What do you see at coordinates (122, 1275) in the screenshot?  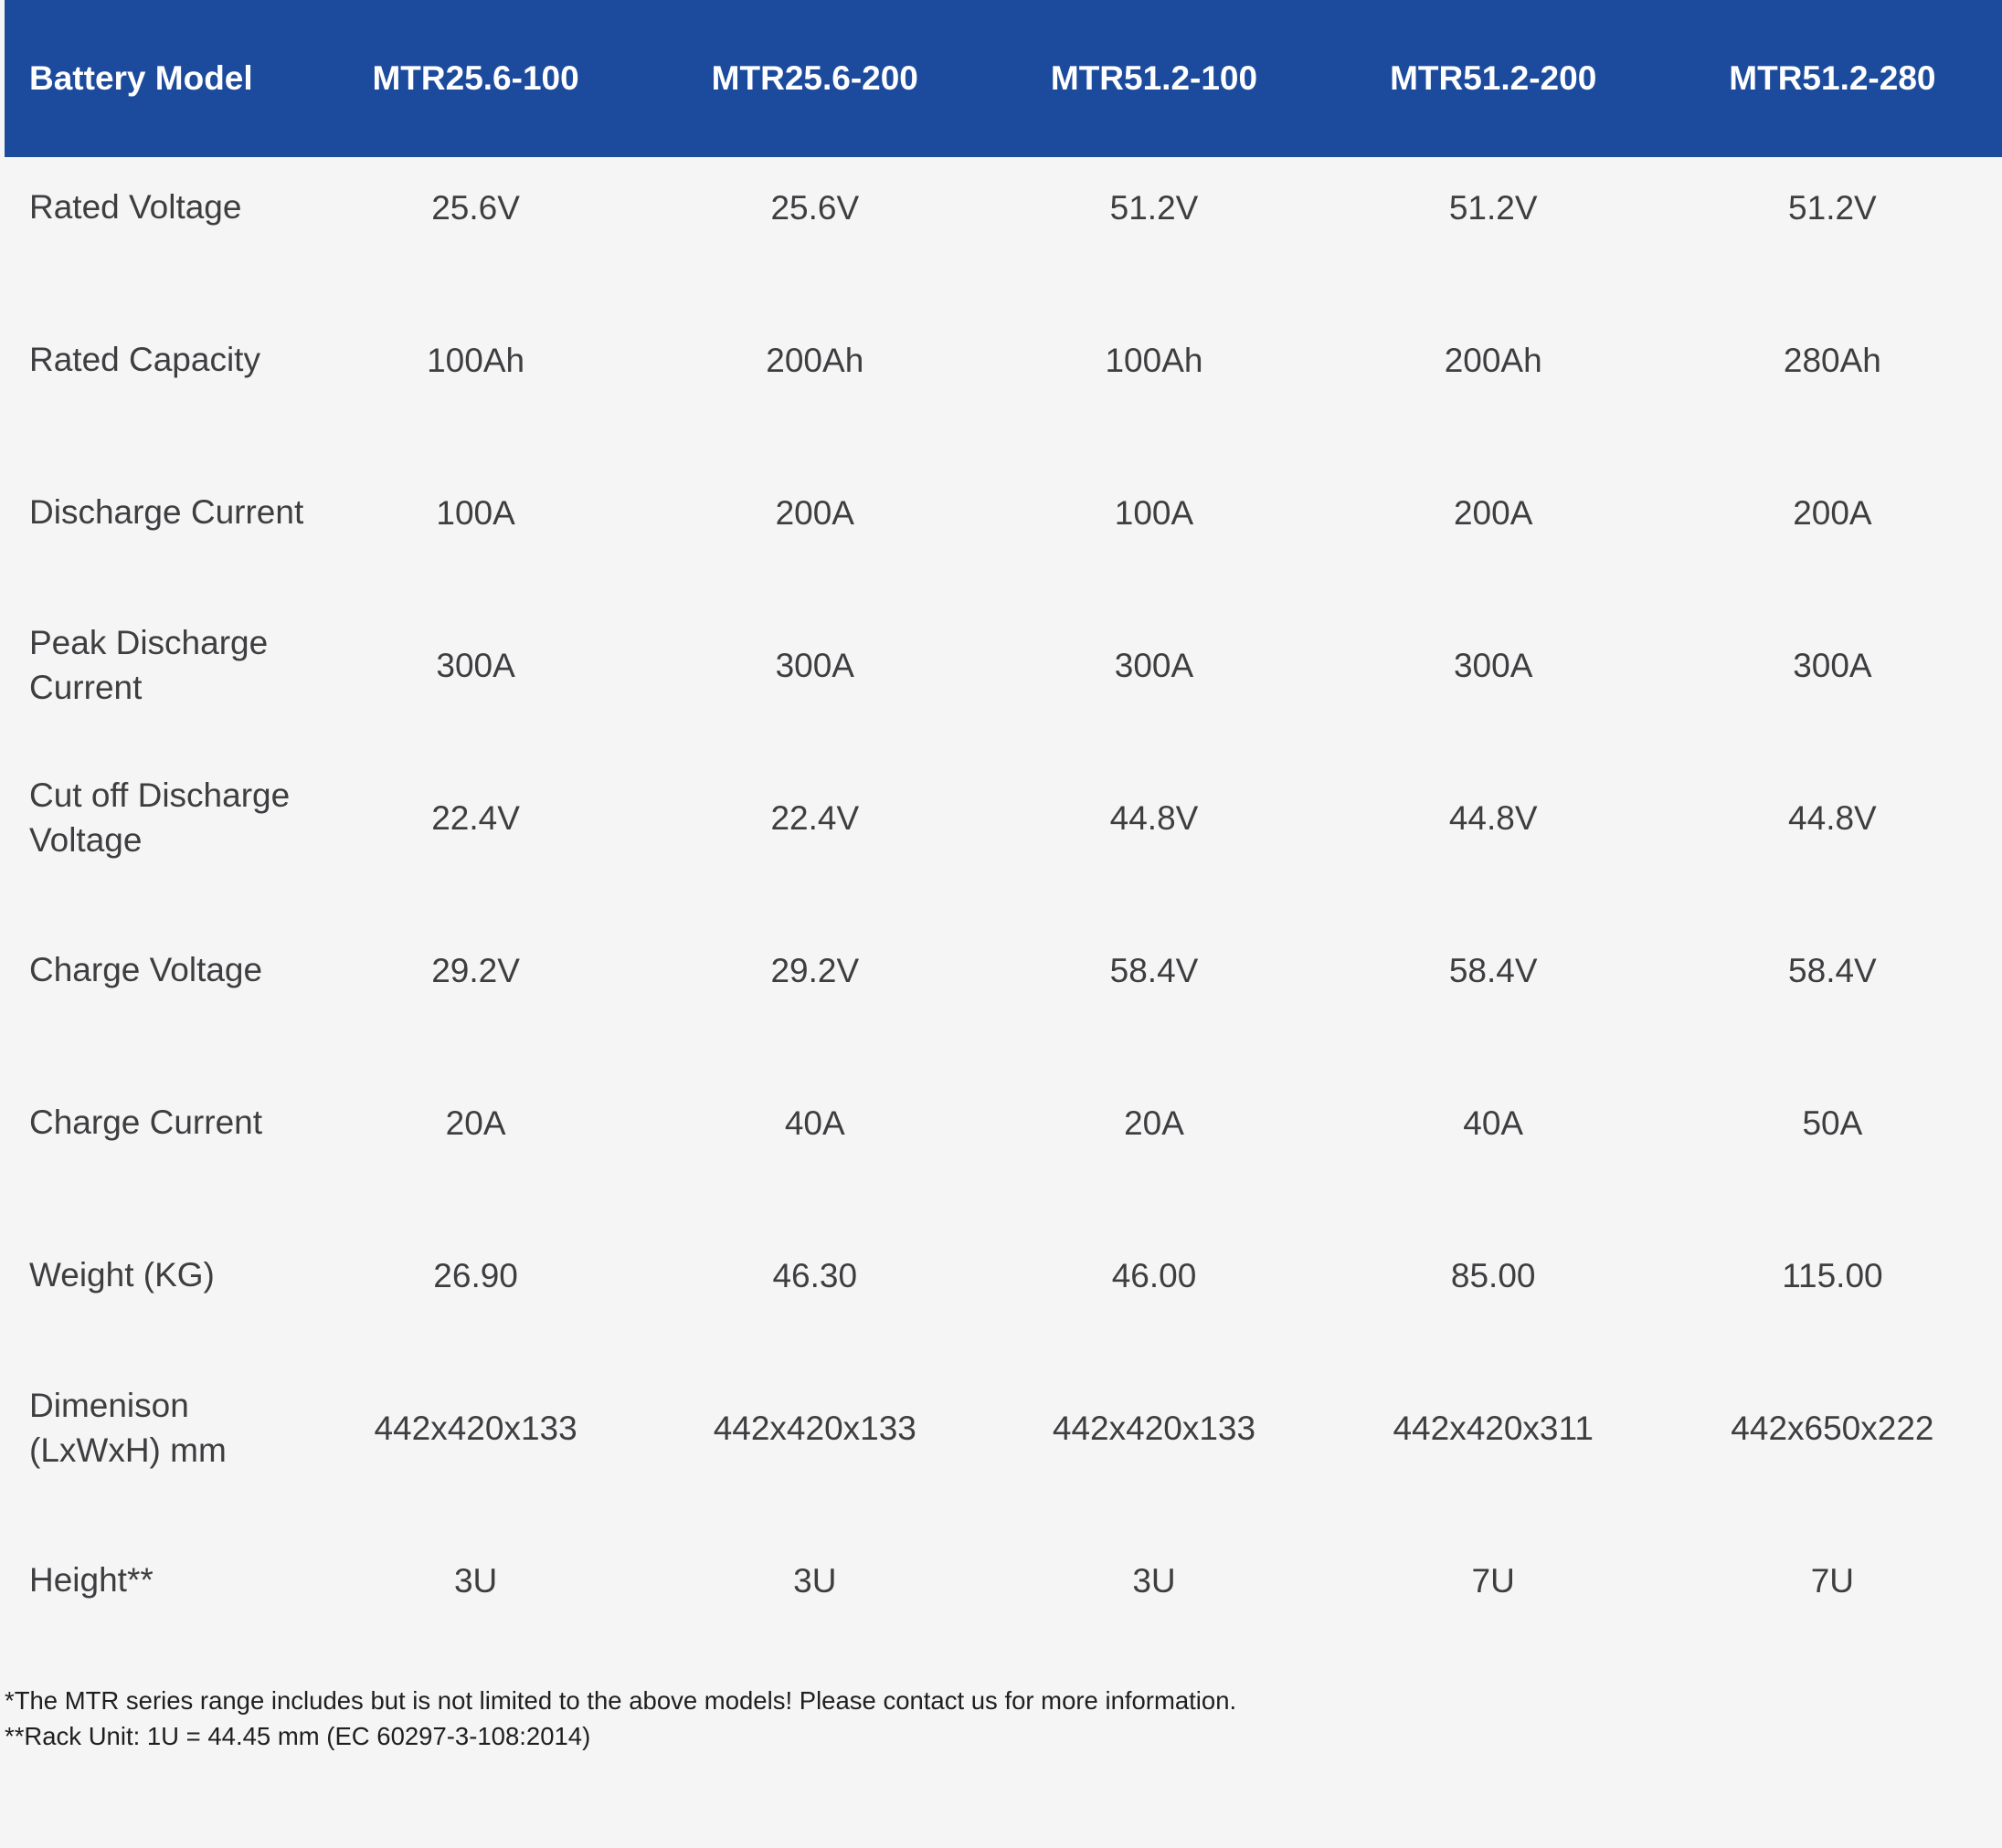 I see `row-label: Weight (KG)` at bounding box center [122, 1275].